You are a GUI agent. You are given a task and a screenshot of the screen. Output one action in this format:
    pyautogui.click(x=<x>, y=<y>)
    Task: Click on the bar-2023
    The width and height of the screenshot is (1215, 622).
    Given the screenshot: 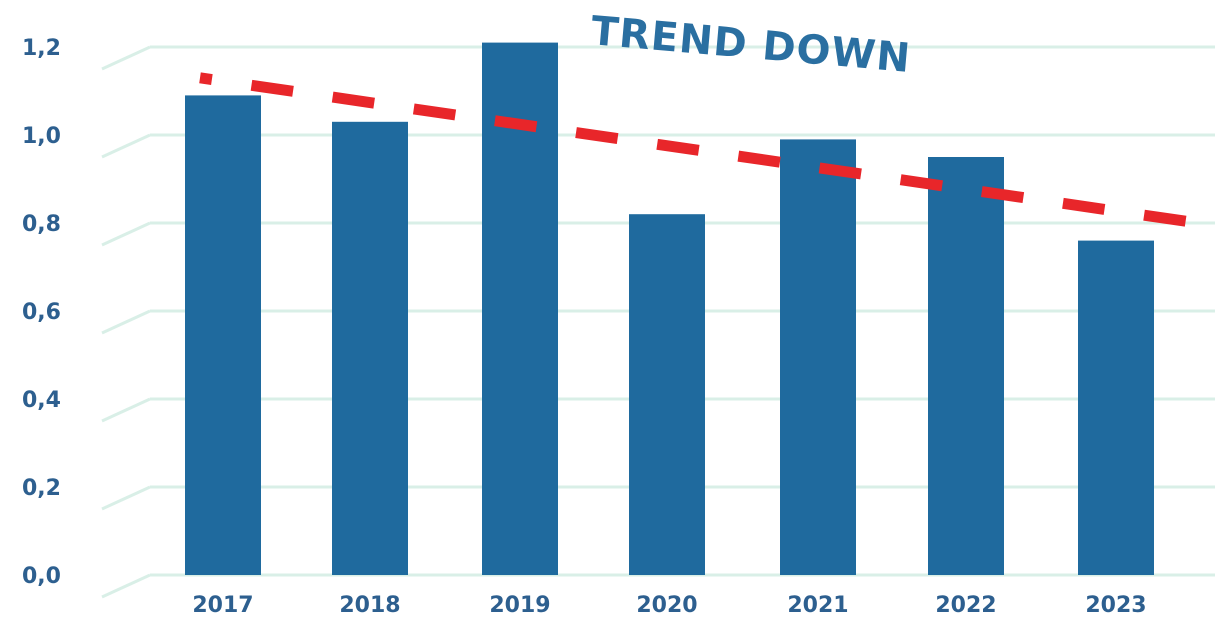 What is the action you would take?
    pyautogui.click(x=1116, y=407)
    